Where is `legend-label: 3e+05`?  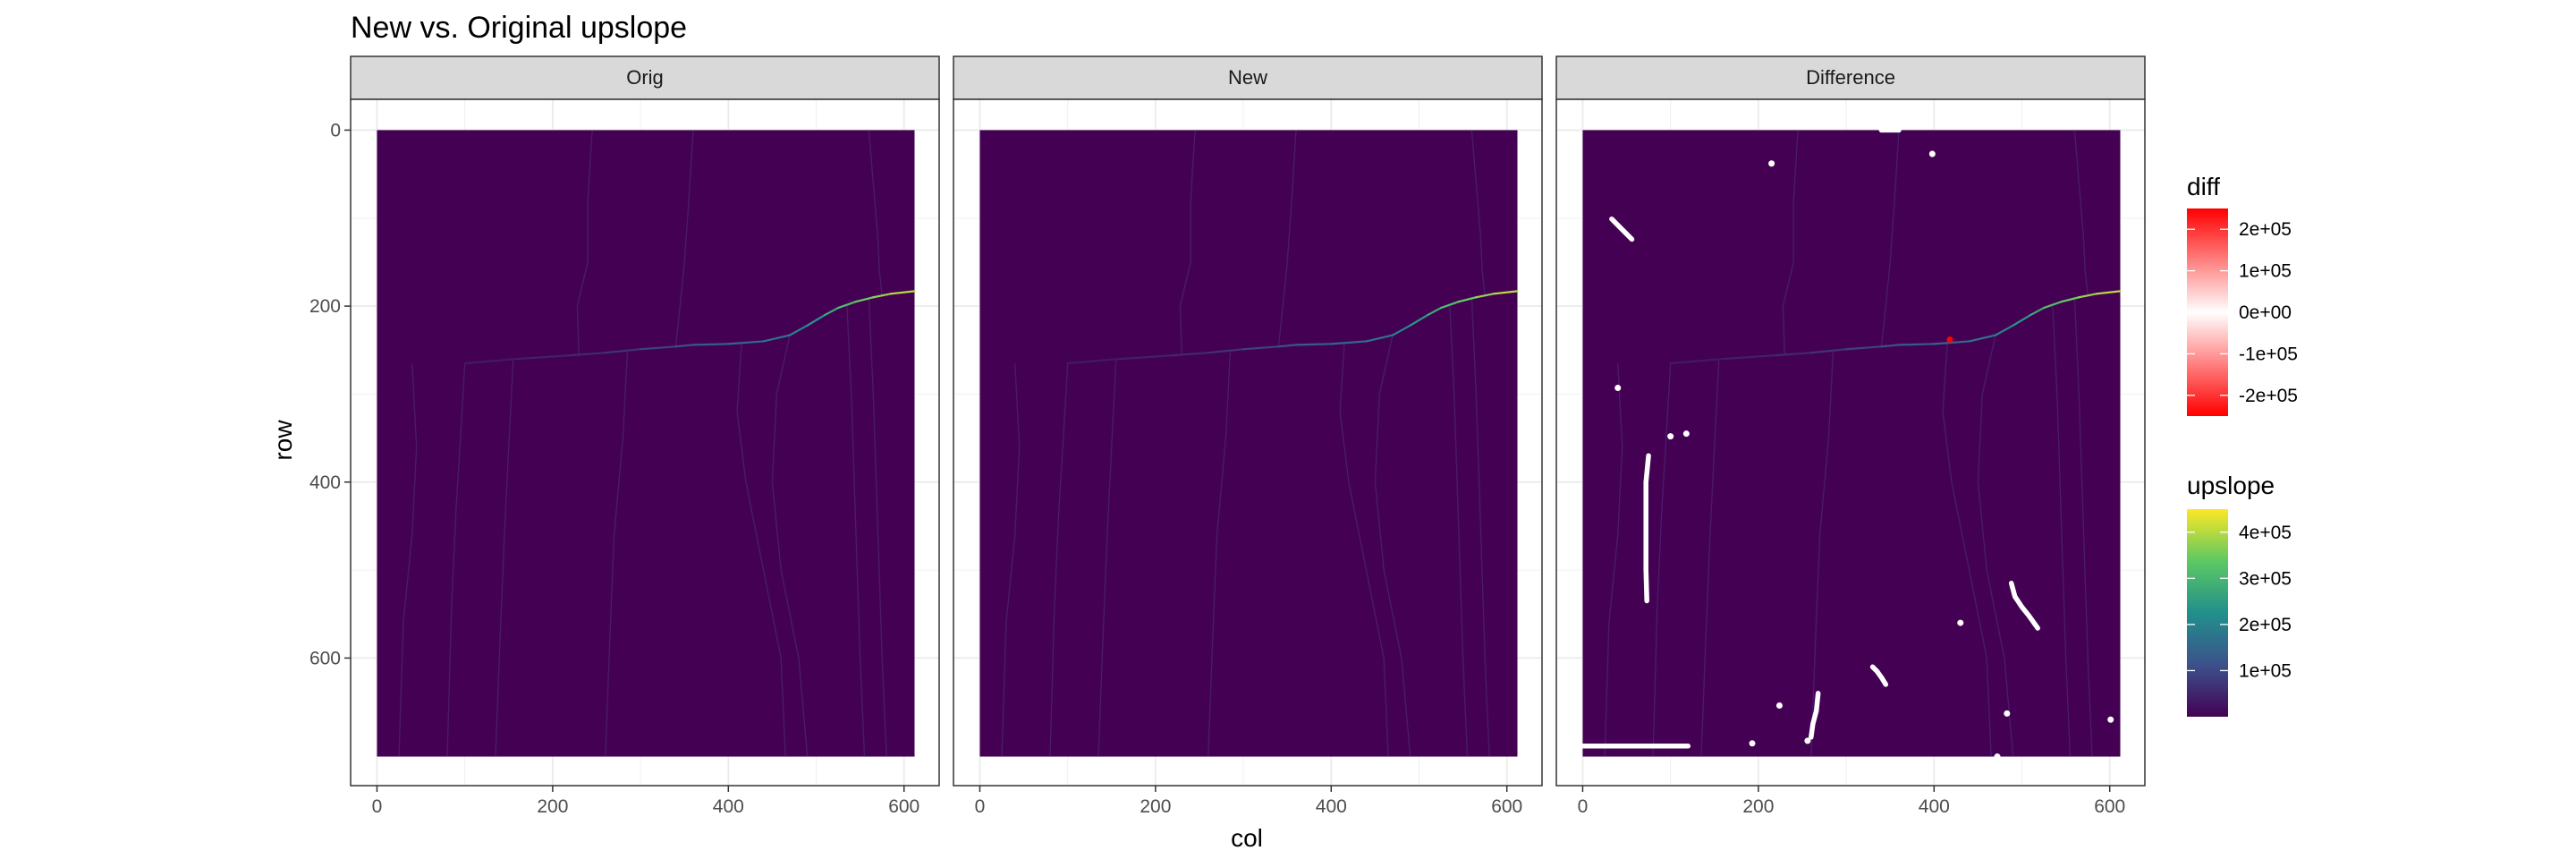 legend-label: 3e+05 is located at coordinates (2265, 578).